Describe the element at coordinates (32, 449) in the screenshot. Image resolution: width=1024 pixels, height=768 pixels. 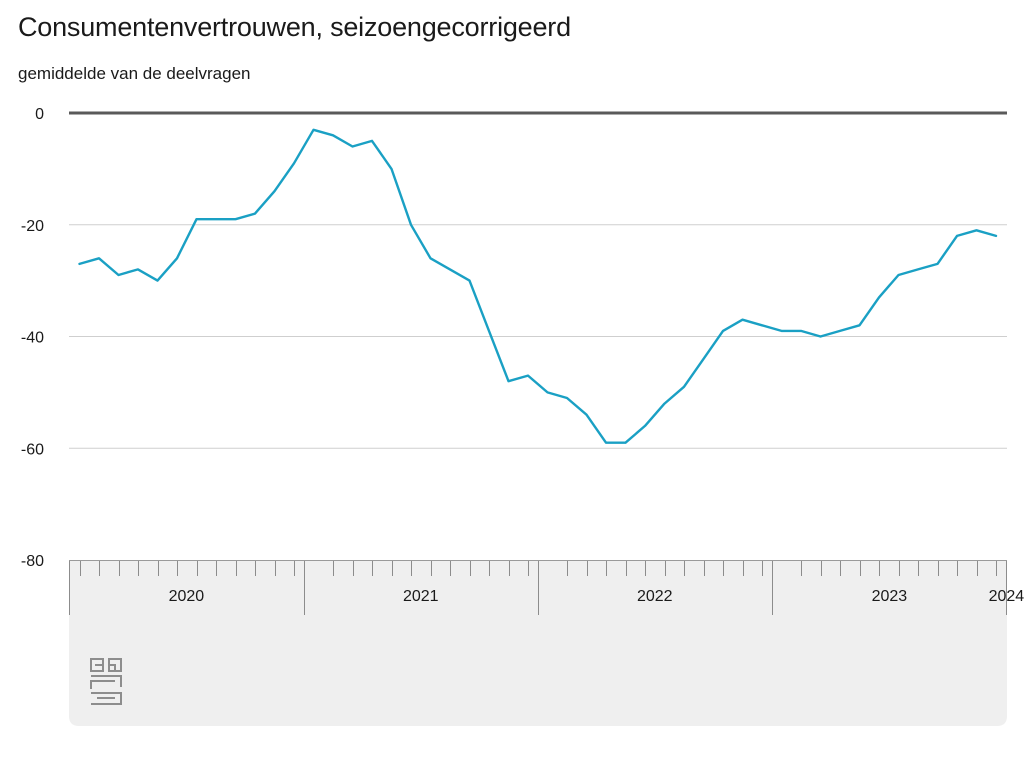
I see `y-tick-label: -60` at that location.